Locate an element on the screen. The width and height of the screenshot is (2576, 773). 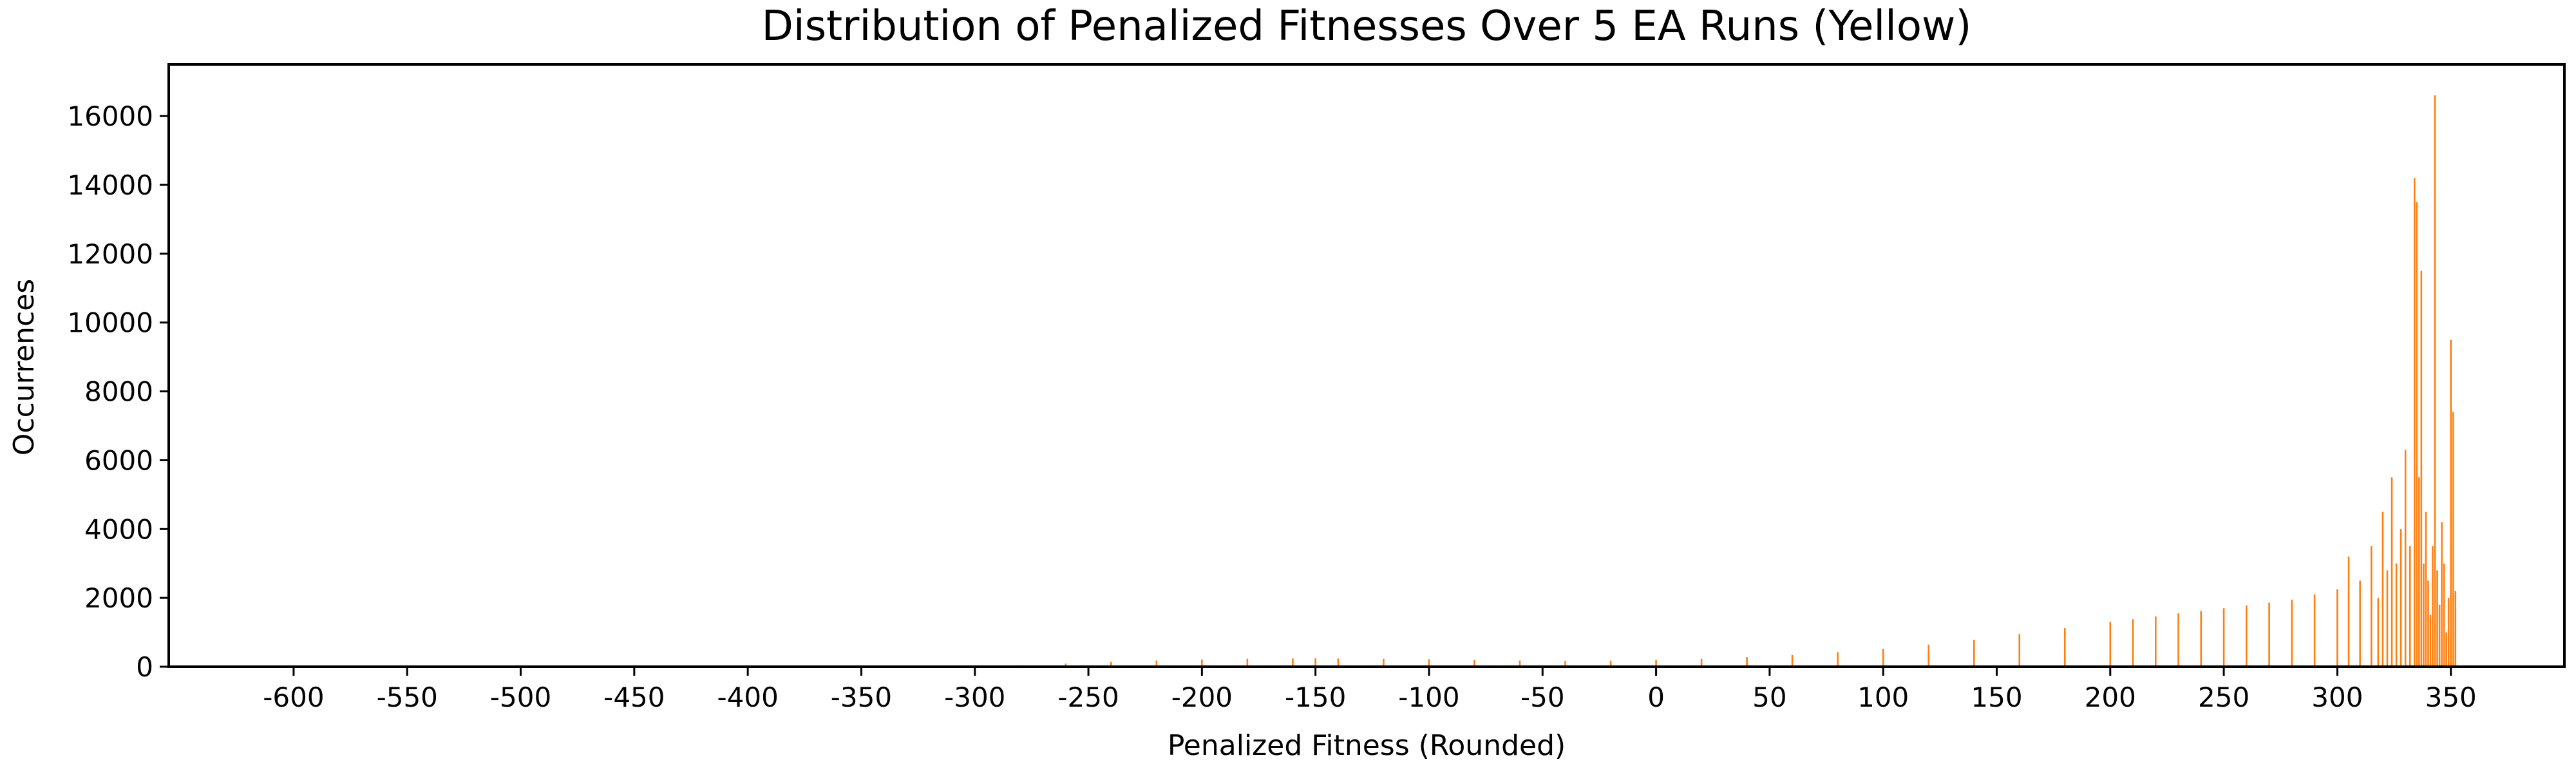
x-tick-label: -250 is located at coordinates (1088, 697).